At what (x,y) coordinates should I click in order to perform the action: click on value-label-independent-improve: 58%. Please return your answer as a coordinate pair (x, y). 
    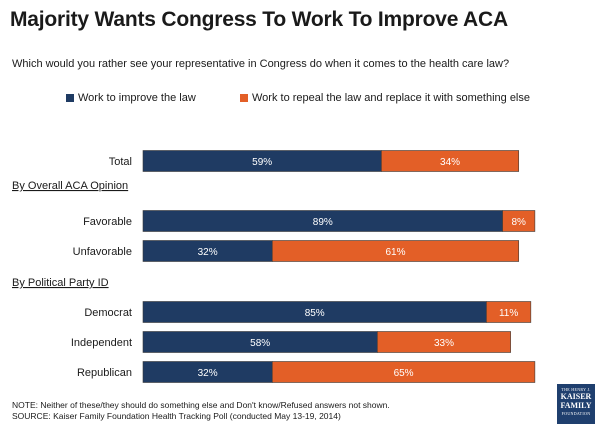
    Looking at the image, I should click on (260, 343).